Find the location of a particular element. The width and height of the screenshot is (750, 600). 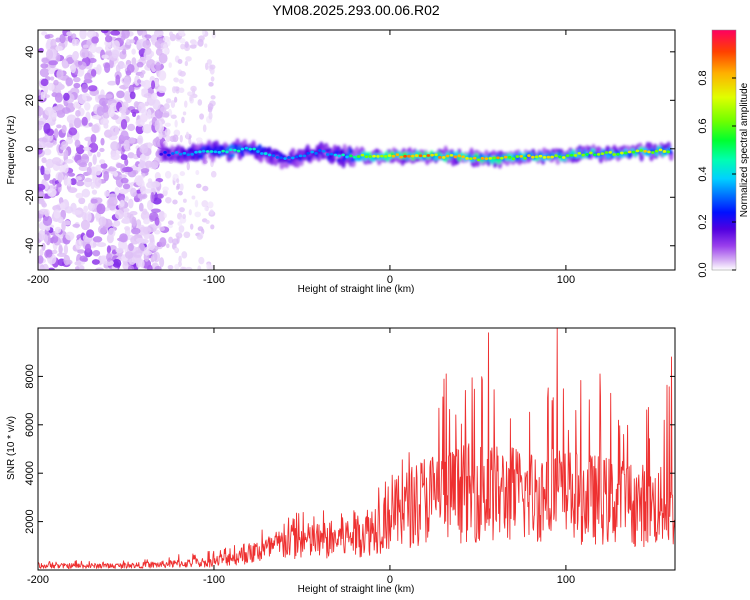

snr-xtick-label: -200 is located at coordinates (38, 580).